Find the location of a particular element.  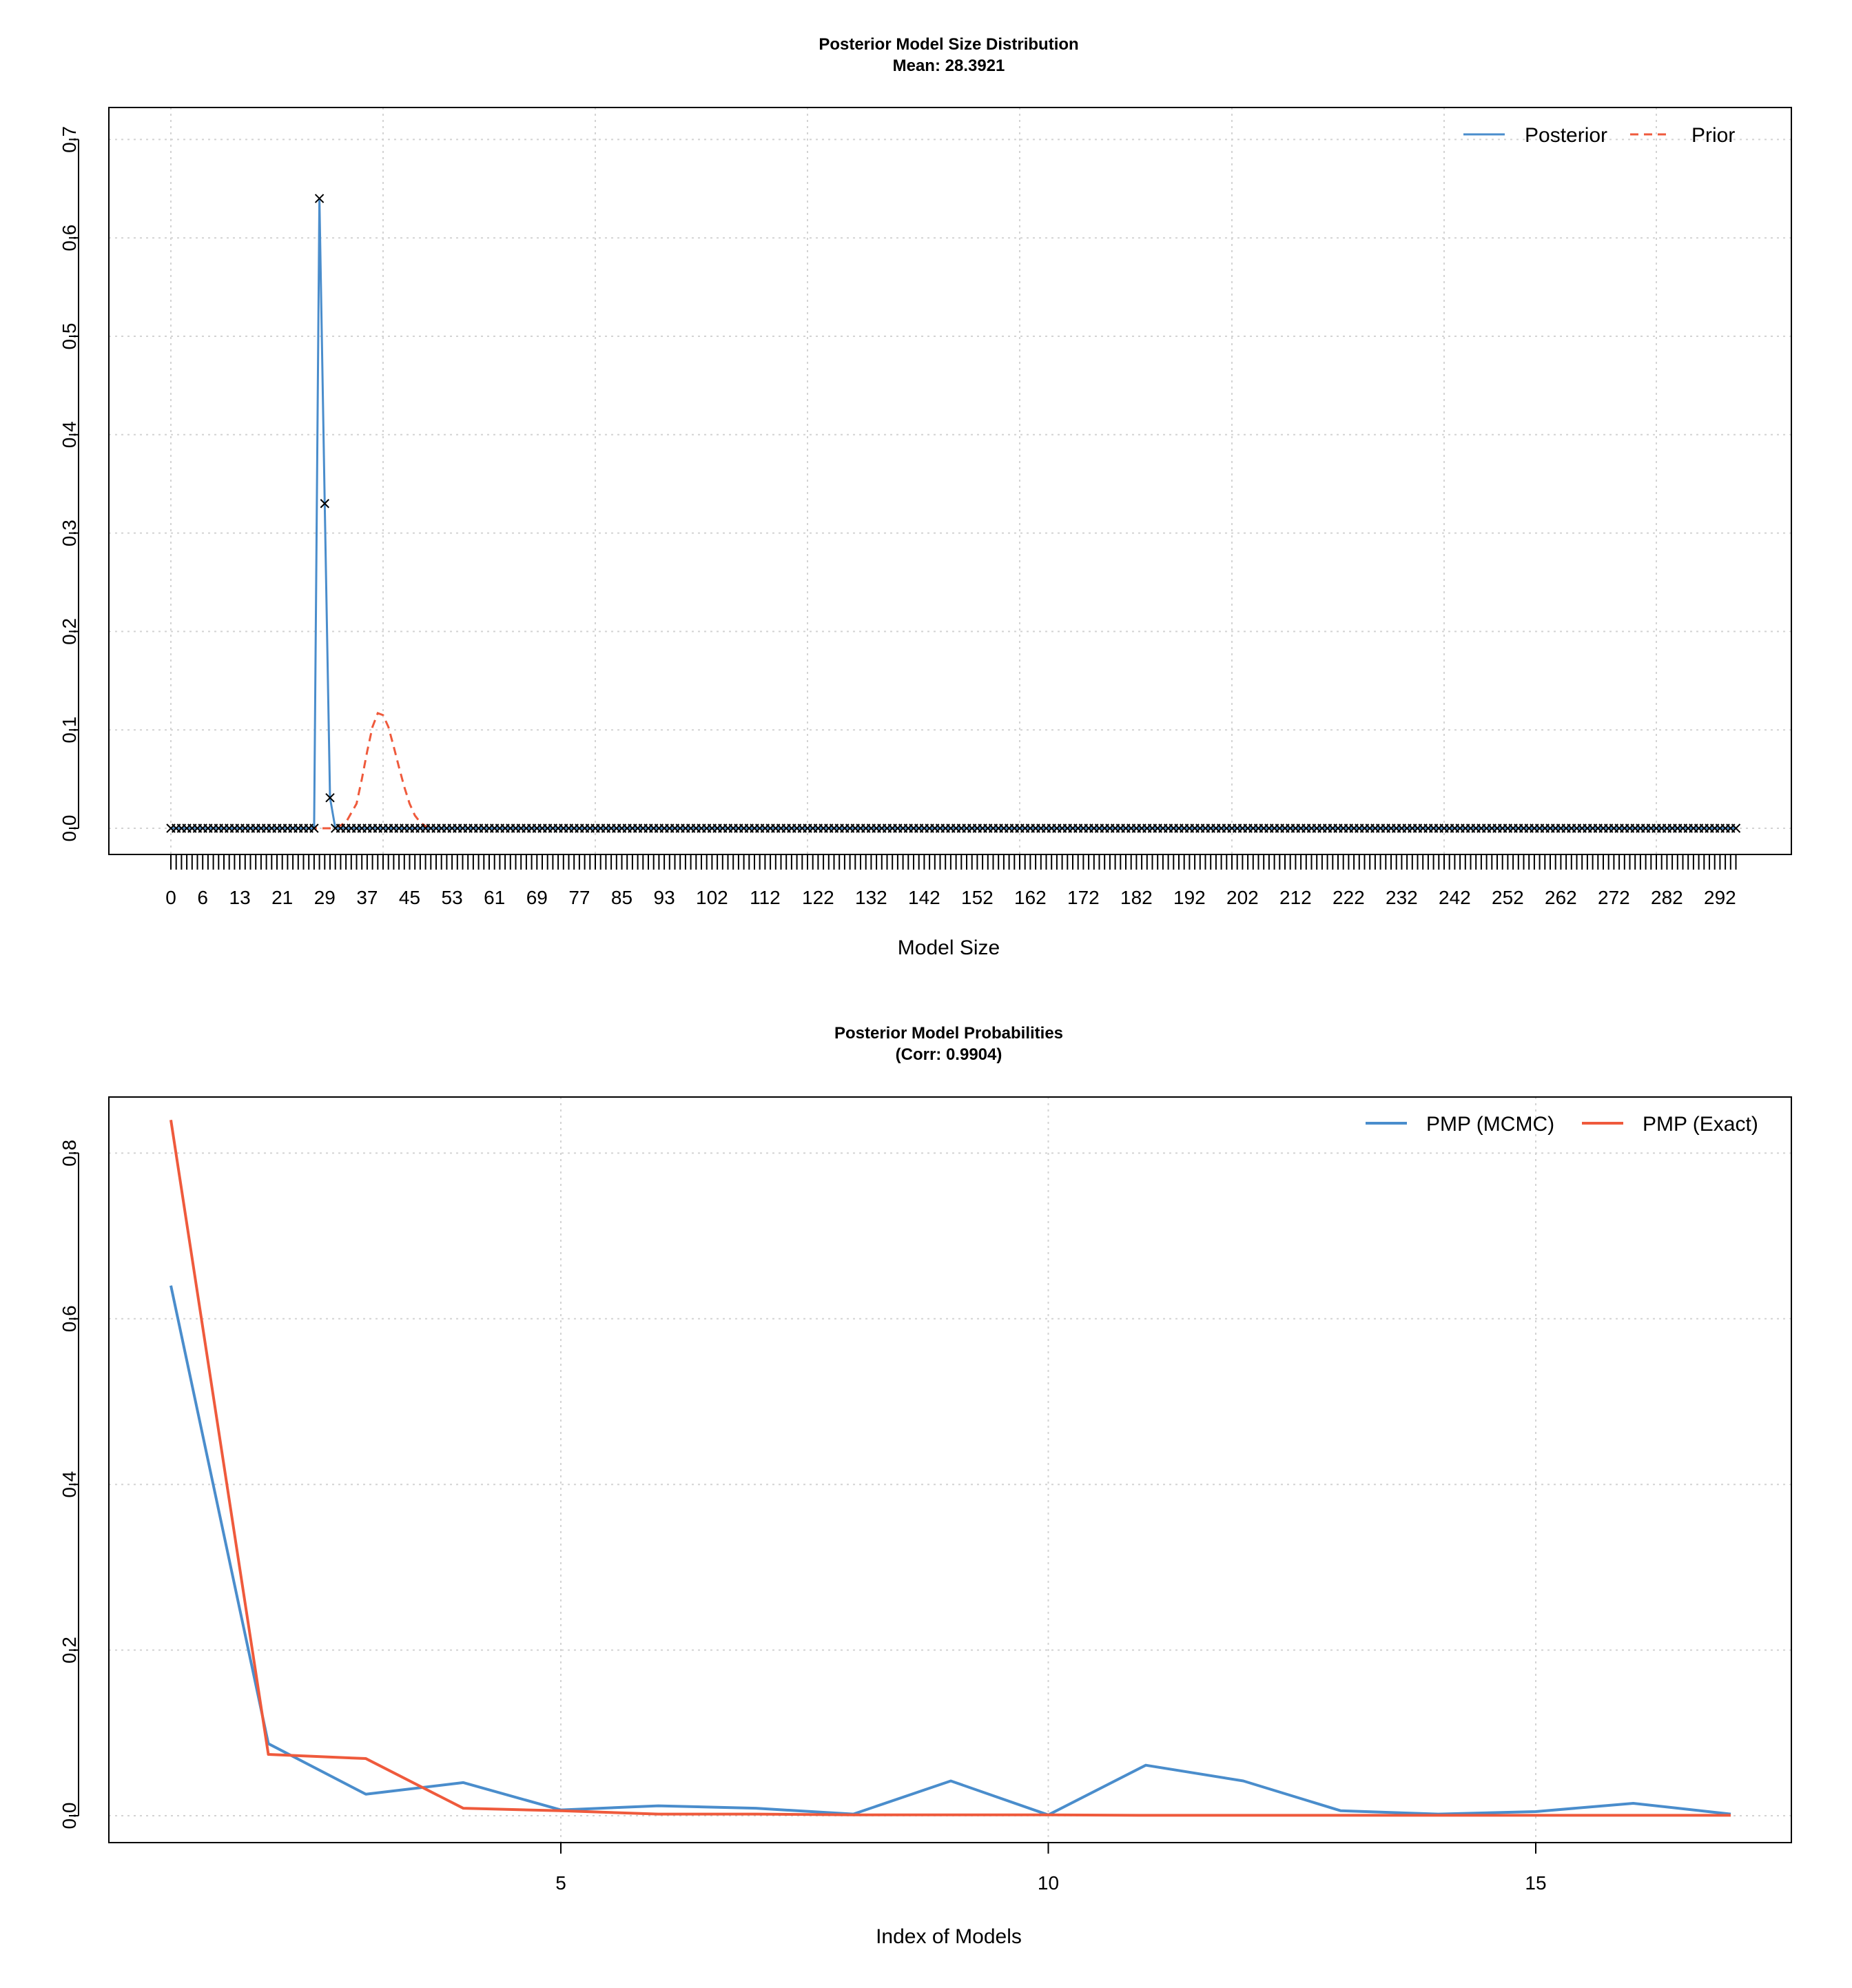

chart1-x-tick-label: 162 is located at coordinates (1031, 897).